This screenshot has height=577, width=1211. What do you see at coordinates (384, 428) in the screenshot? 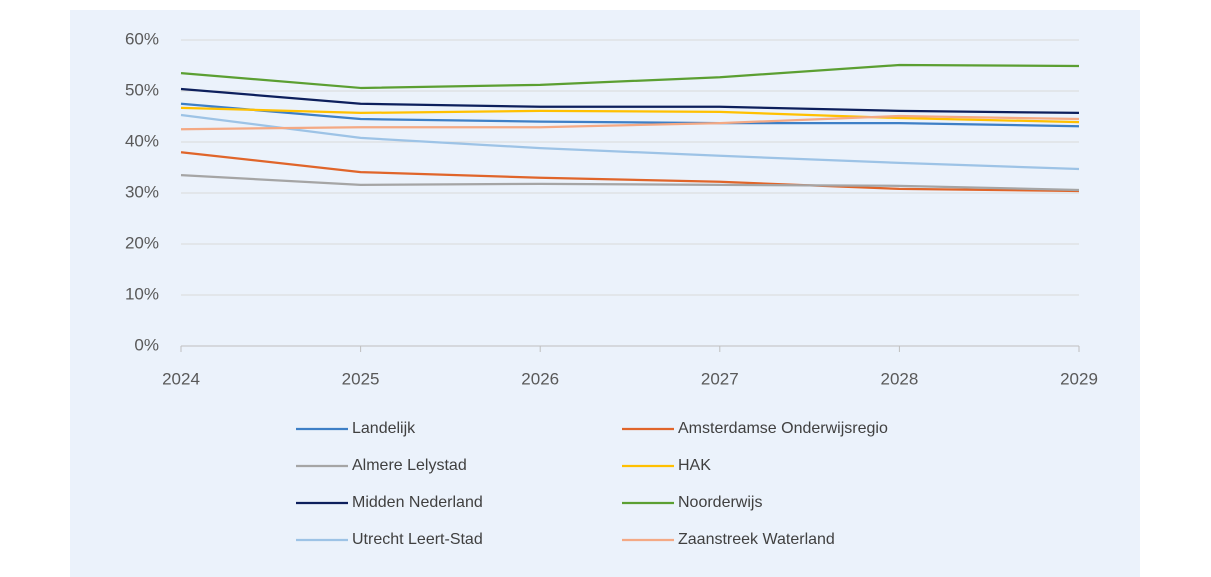
I see `legend-label: Landelijk` at bounding box center [384, 428].